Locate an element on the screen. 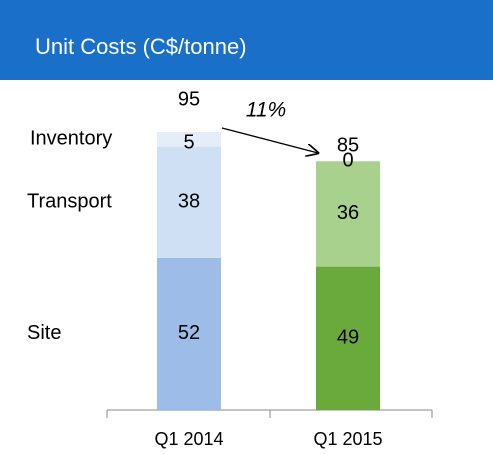 The image size is (493, 454). series-label: Transport is located at coordinates (69, 202).